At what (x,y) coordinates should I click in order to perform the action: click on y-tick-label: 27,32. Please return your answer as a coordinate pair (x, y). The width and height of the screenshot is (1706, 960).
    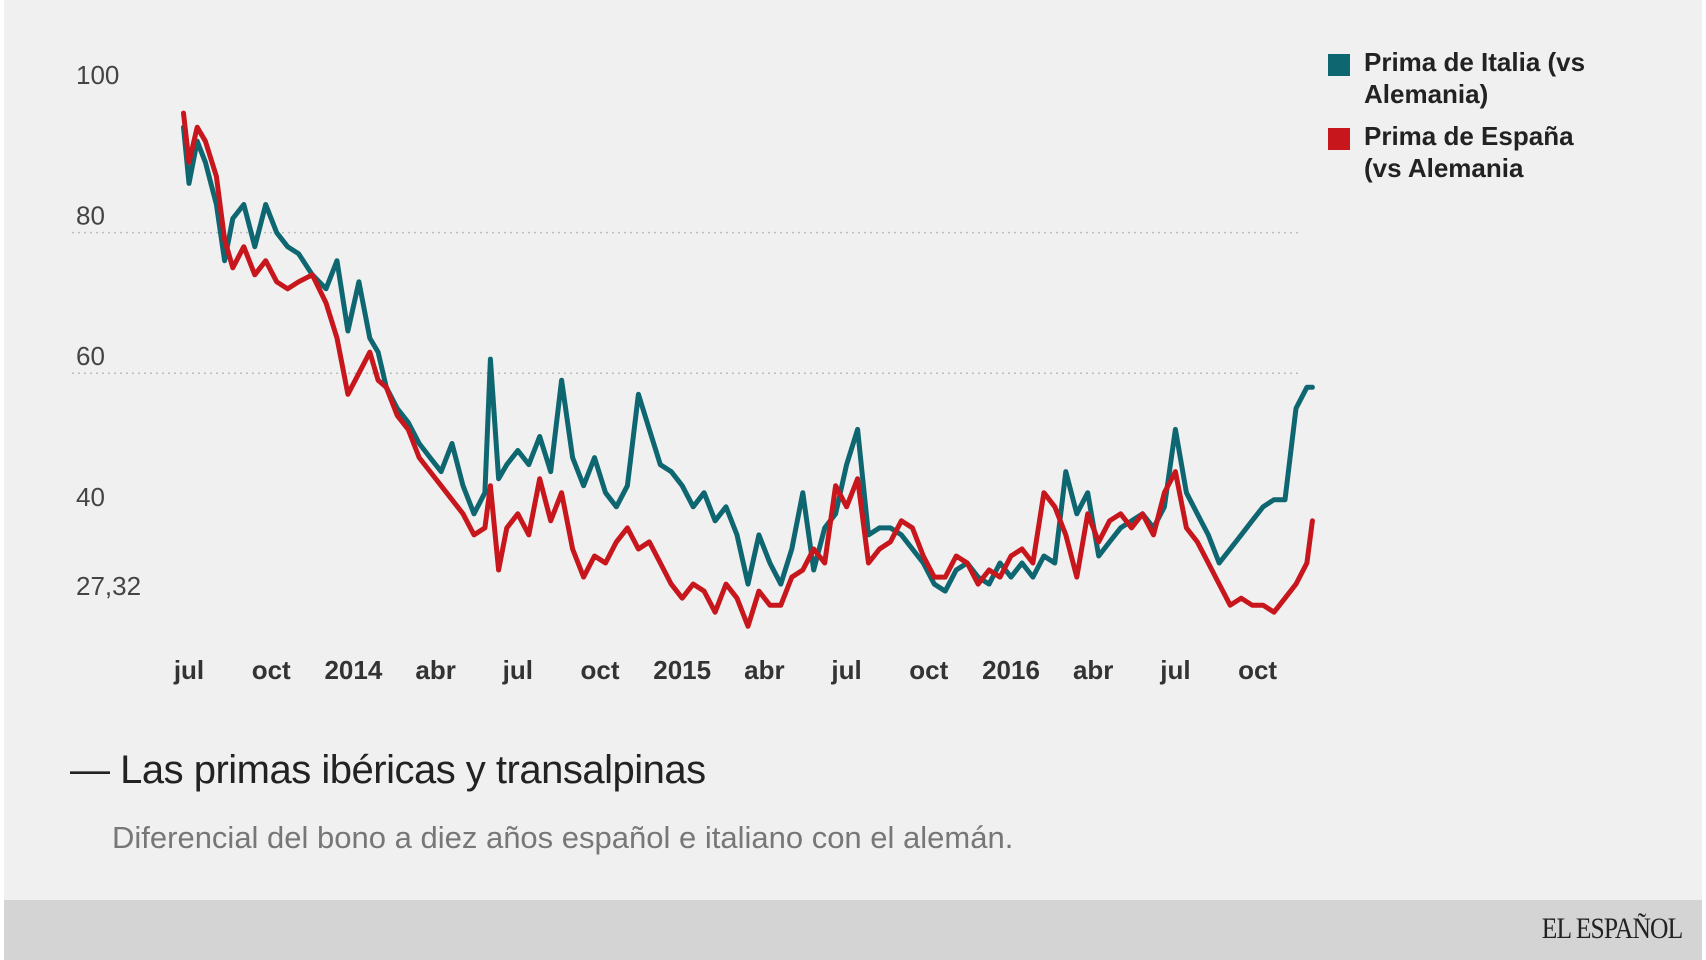
    Looking at the image, I should click on (108, 586).